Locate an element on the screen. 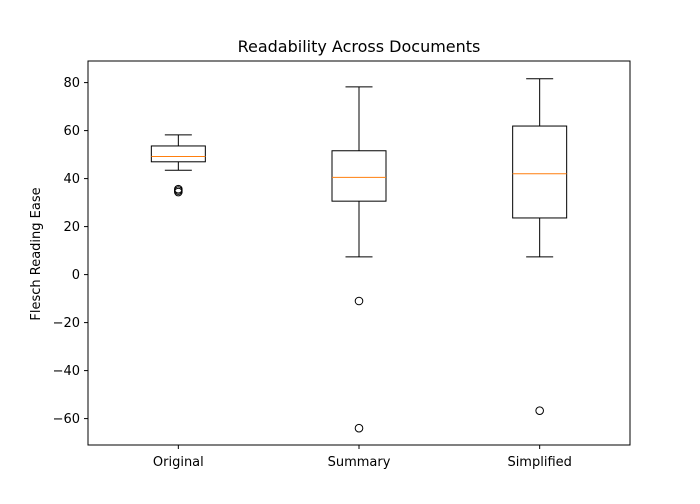  x-tick-label: Original is located at coordinates (178, 462).